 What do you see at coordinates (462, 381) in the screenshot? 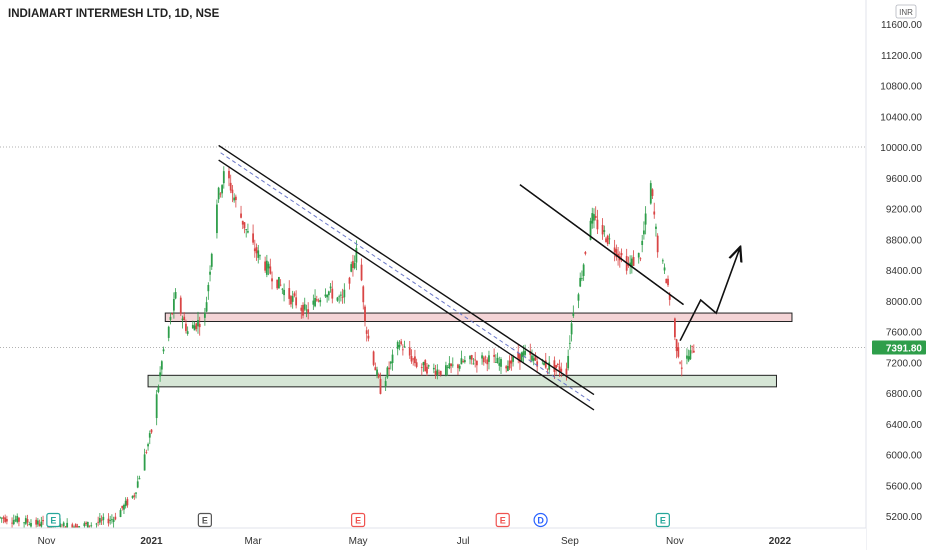
I see `support-zone` at bounding box center [462, 381].